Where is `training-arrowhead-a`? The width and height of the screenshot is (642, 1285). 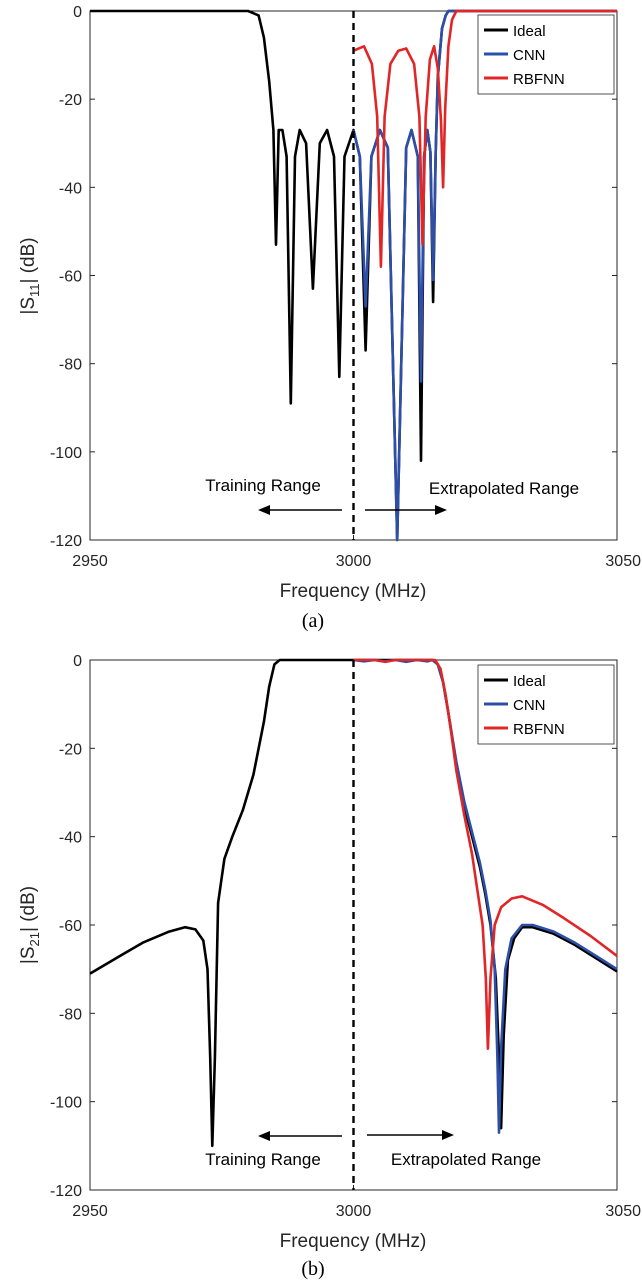 training-arrowhead-a is located at coordinates (264, 510).